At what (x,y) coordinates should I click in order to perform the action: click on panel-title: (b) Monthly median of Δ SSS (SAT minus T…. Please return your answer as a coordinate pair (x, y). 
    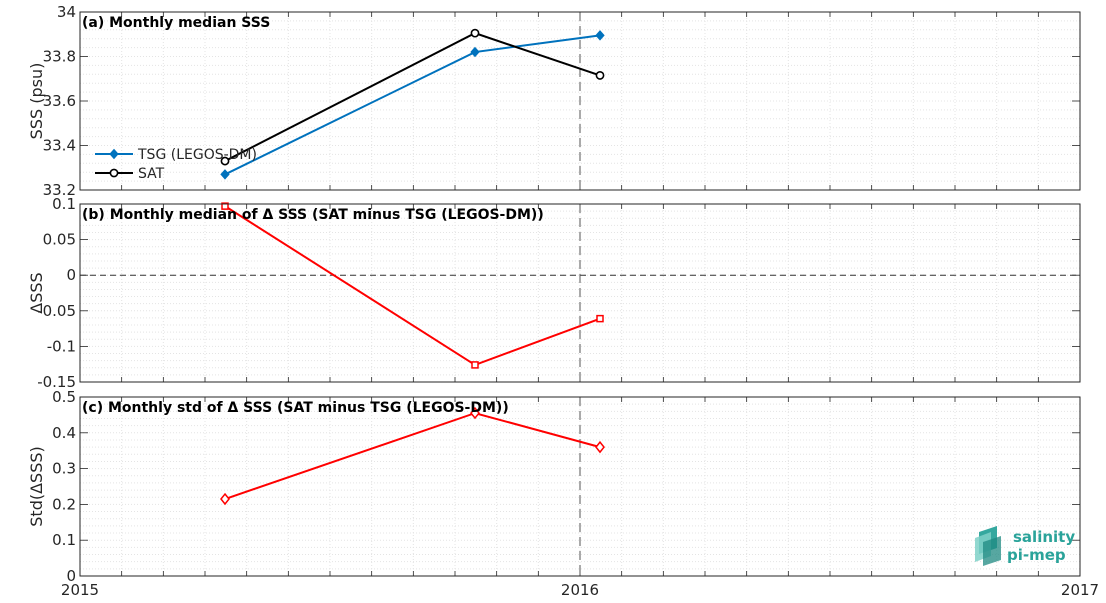
    Looking at the image, I should click on (313, 215).